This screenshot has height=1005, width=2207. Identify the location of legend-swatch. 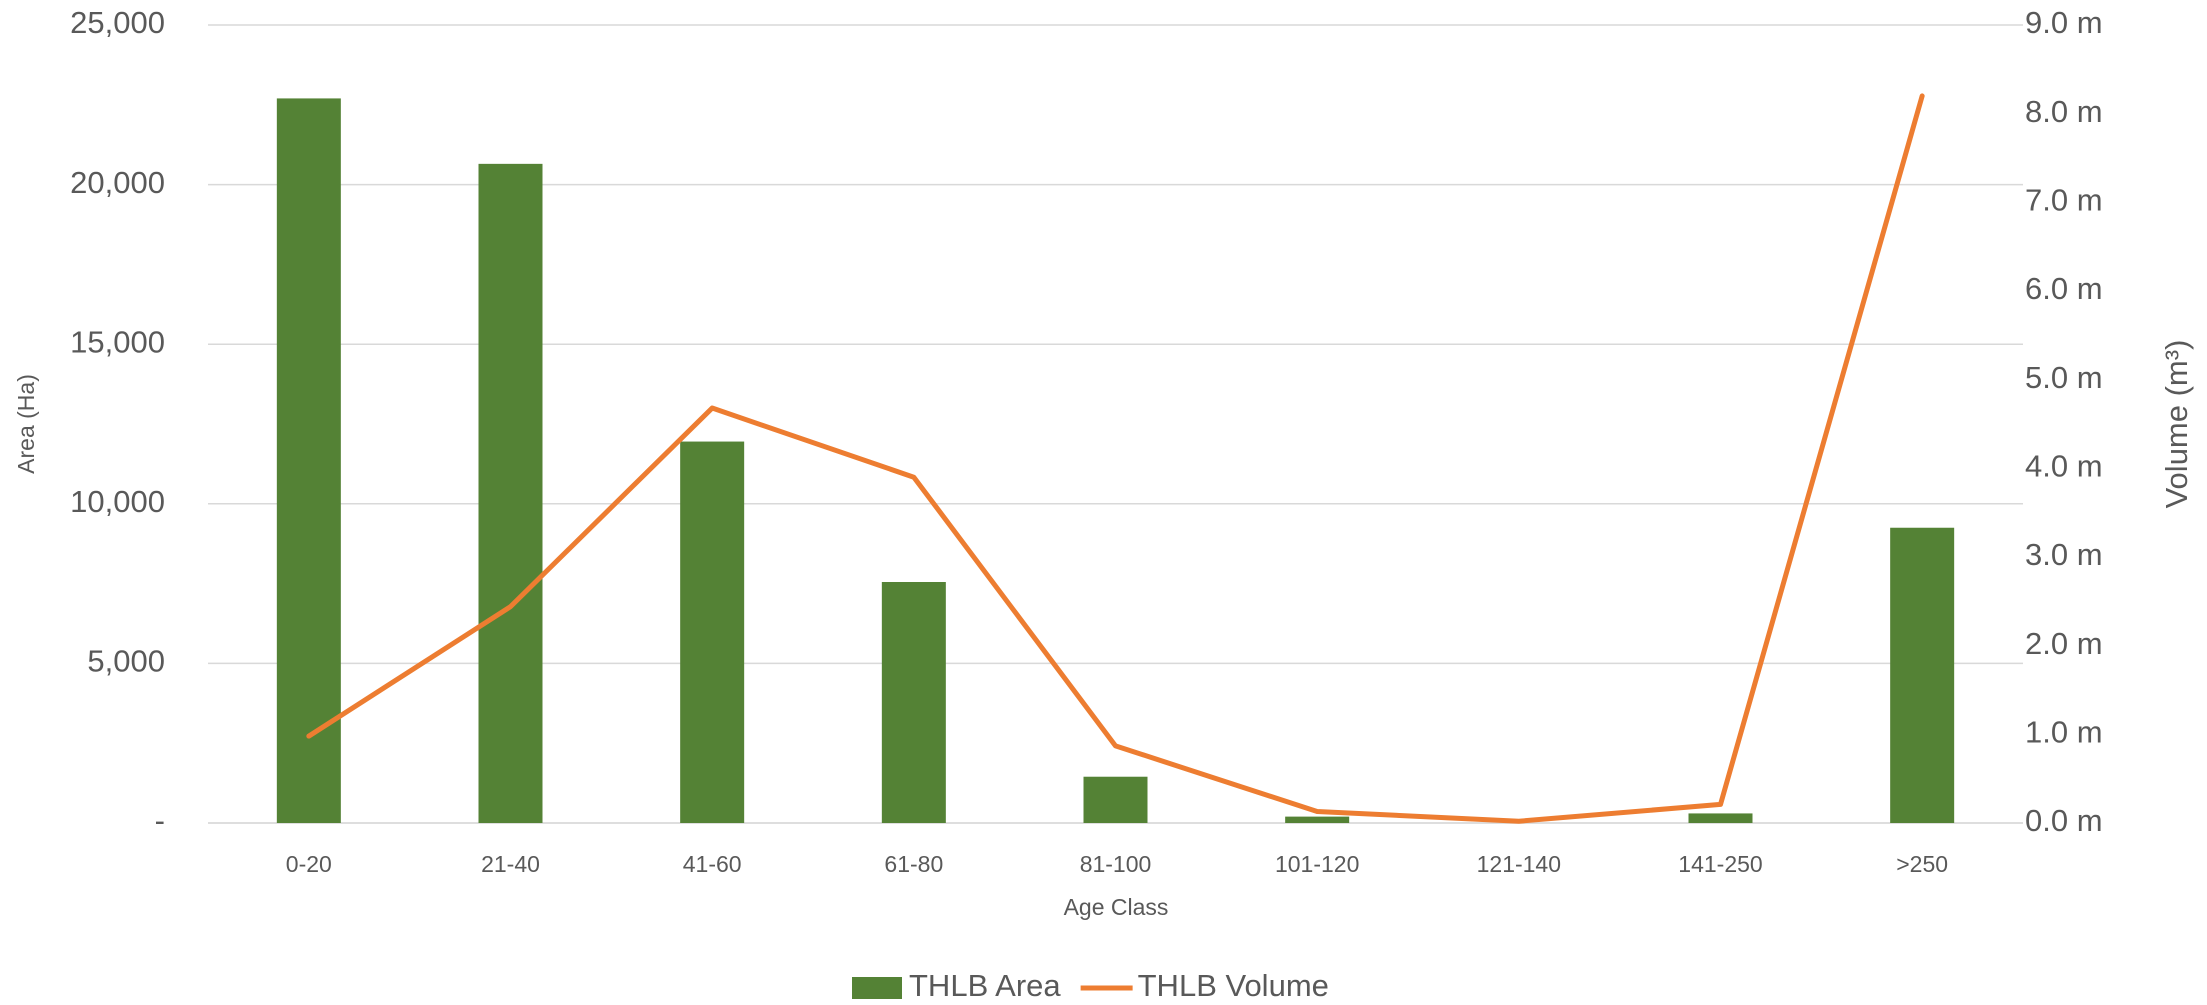
(877, 988).